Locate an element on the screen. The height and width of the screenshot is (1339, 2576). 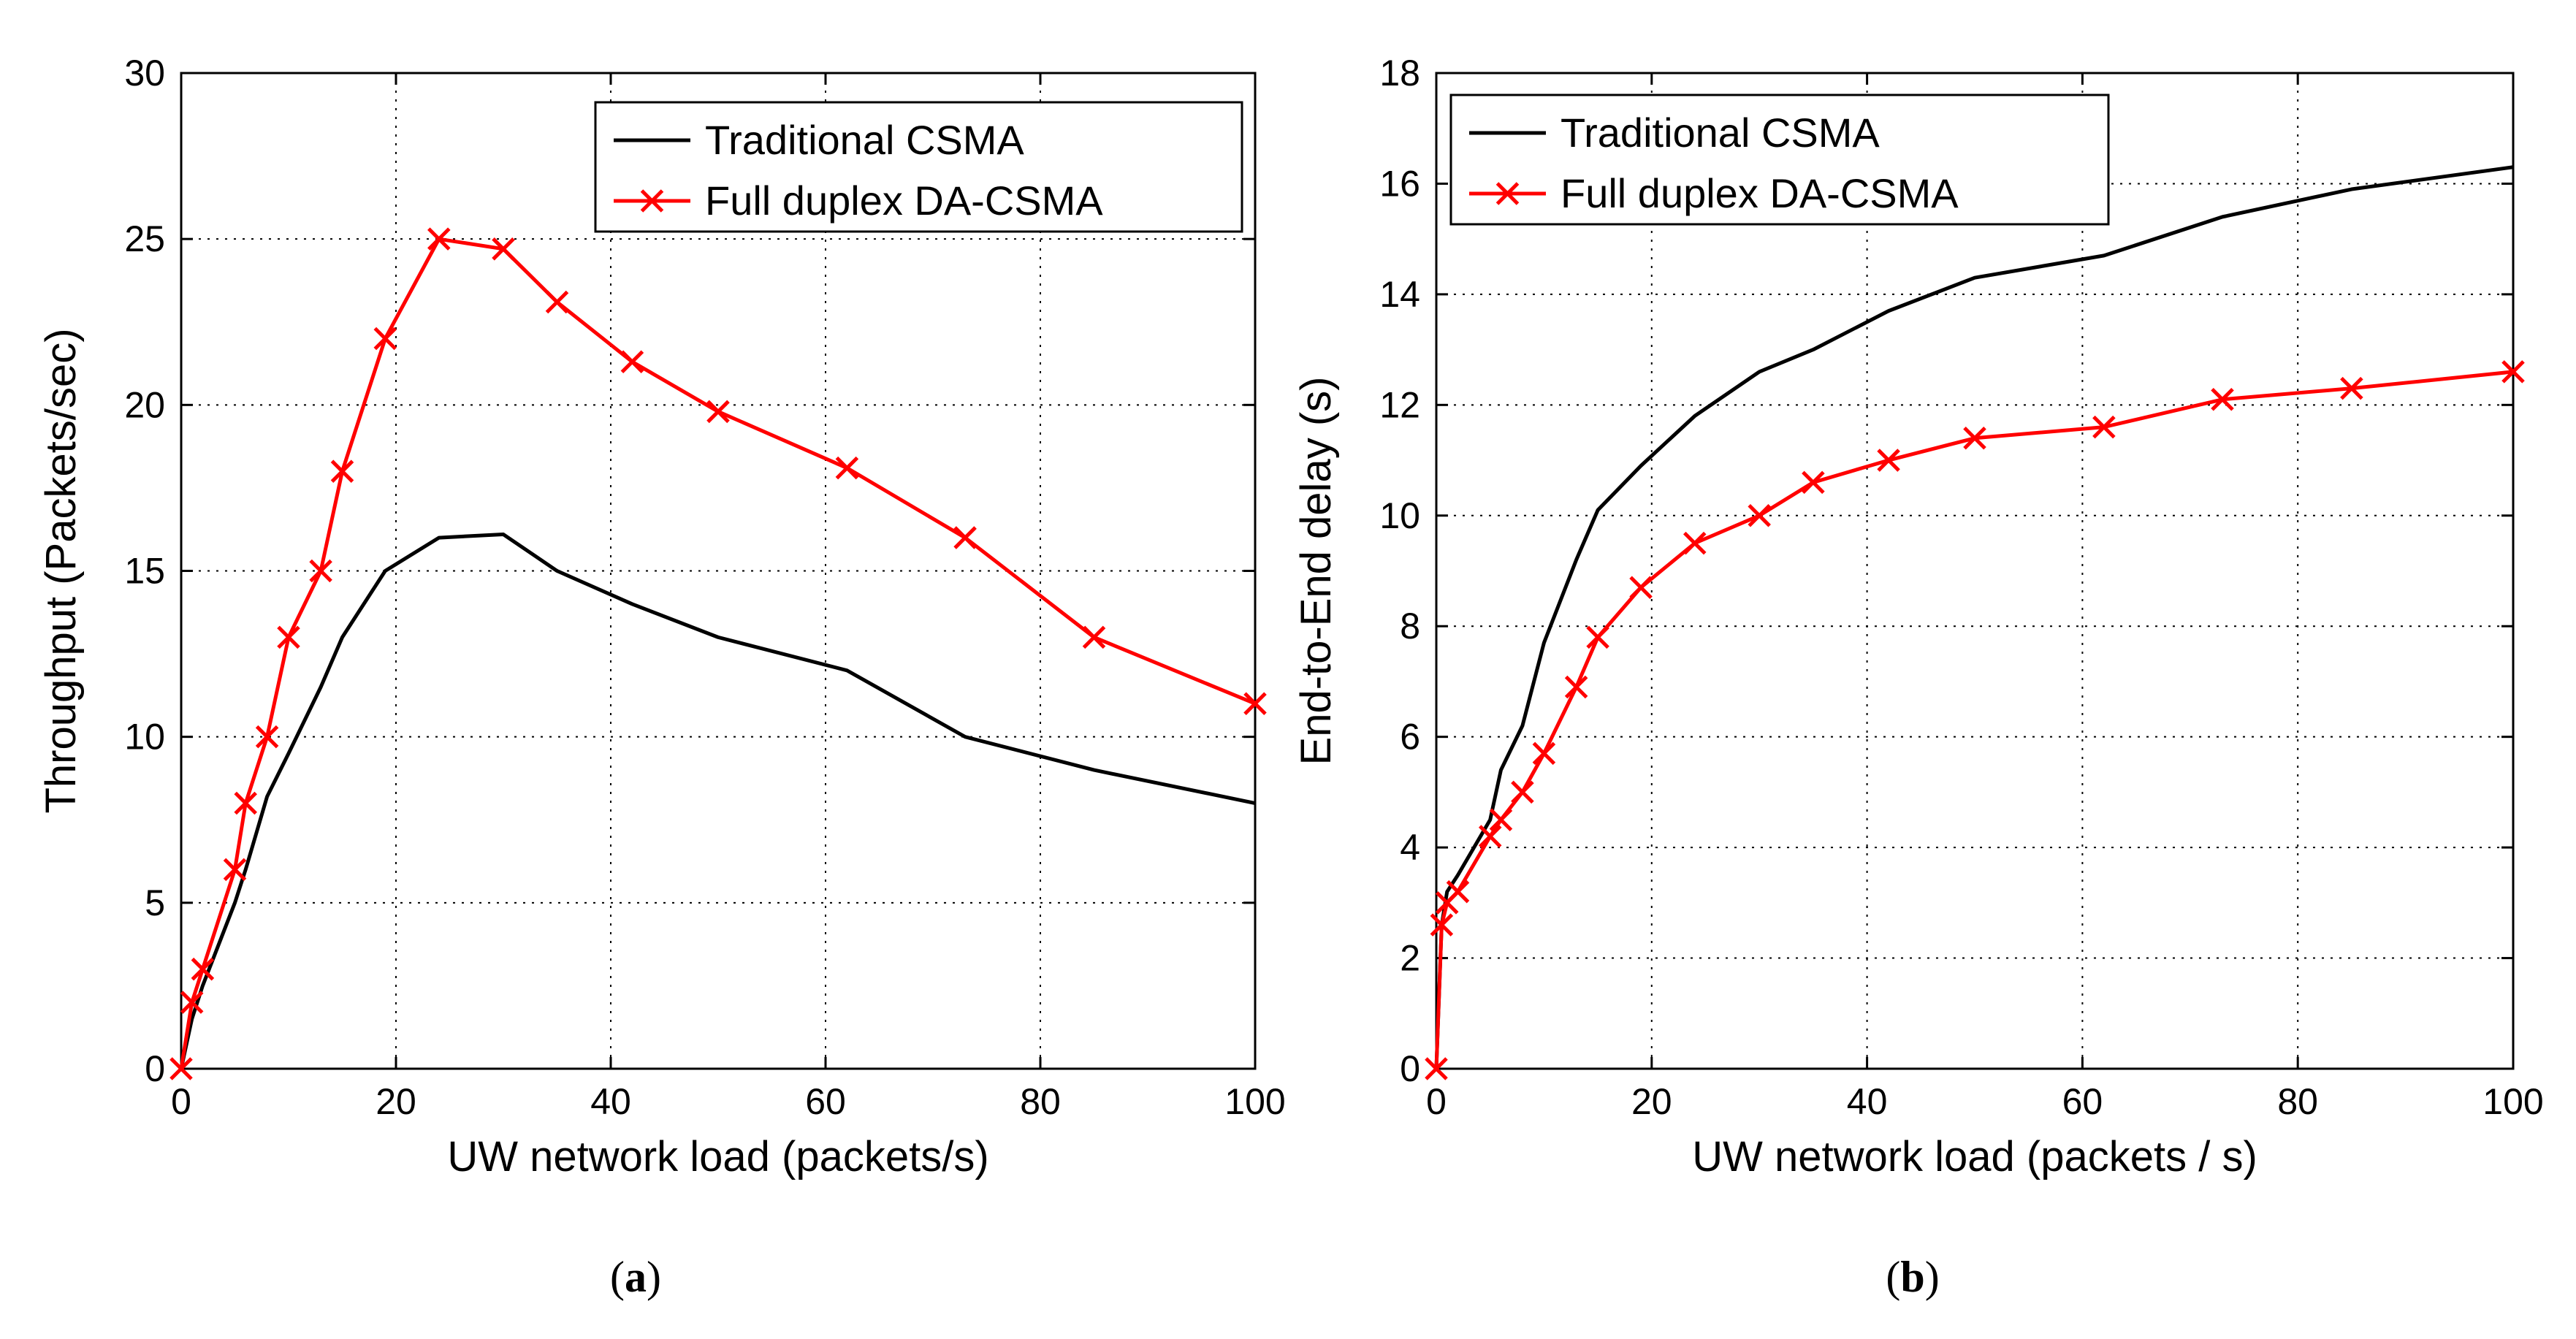
panel-caption: (a) is located at coordinates (636, 1277).